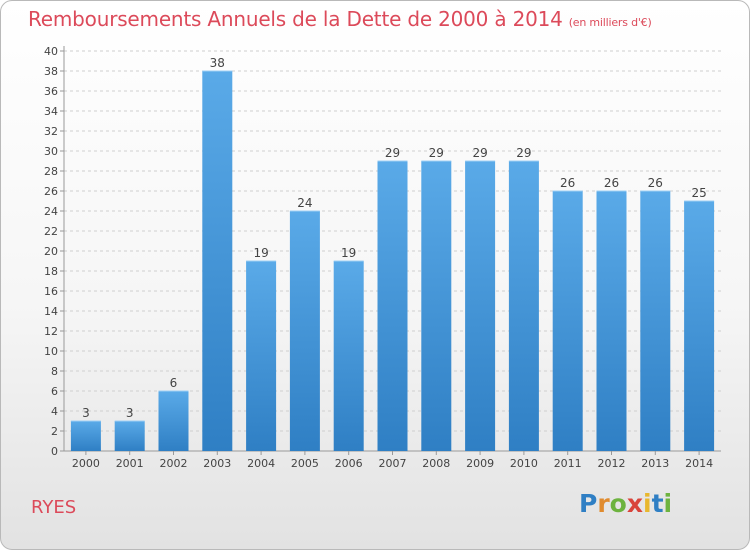  What do you see at coordinates (51, 91) in the screenshot?
I see `y-tick-label: 36` at bounding box center [51, 91].